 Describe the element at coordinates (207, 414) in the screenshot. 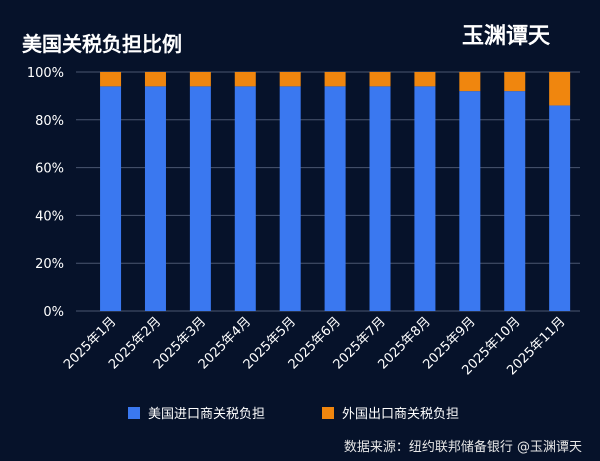

I see `legend-label: 美国进口商关税负担` at that location.